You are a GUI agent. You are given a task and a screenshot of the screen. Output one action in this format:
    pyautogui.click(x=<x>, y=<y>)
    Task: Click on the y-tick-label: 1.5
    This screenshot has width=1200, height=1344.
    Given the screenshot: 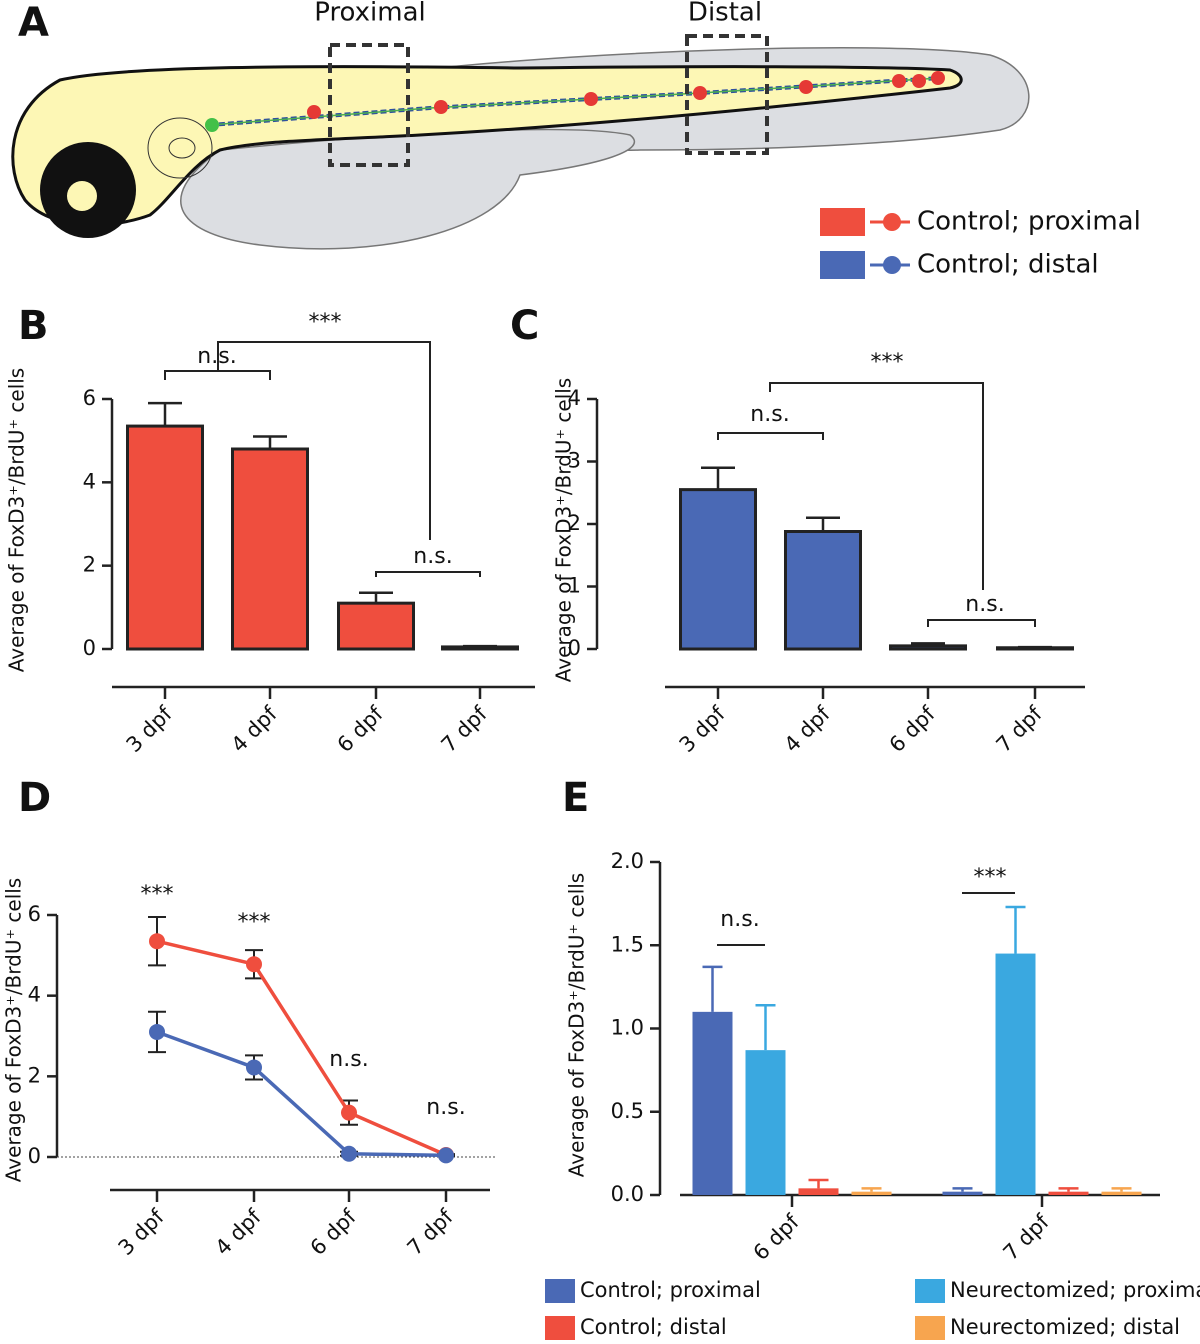 What is the action you would take?
    pyautogui.click(x=627, y=944)
    